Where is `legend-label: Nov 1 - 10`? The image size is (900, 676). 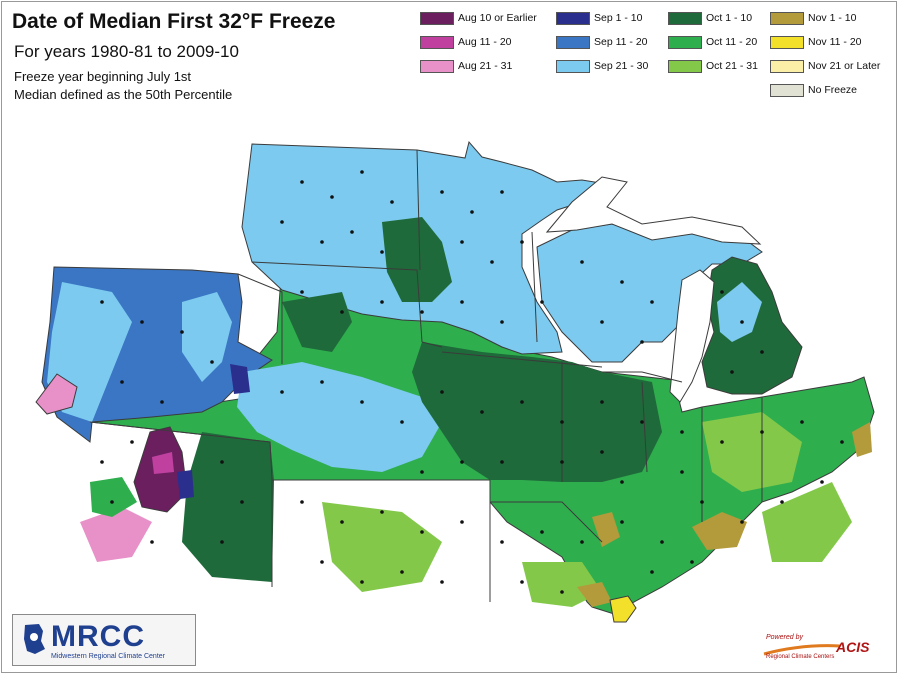 legend-label: Nov 1 - 10 is located at coordinates (832, 18).